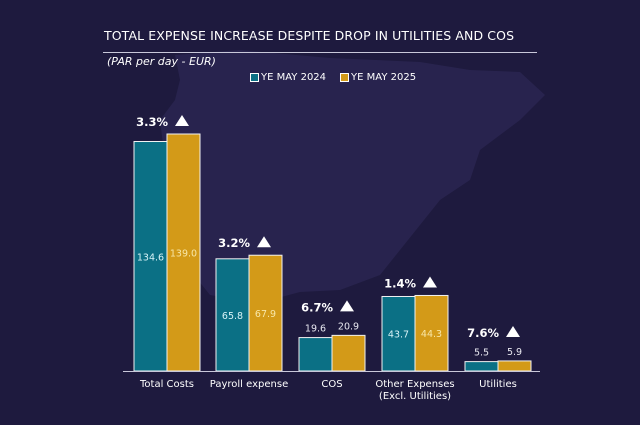 The image size is (640, 425). I want to click on legend-swatch-2024, so click(254, 77).